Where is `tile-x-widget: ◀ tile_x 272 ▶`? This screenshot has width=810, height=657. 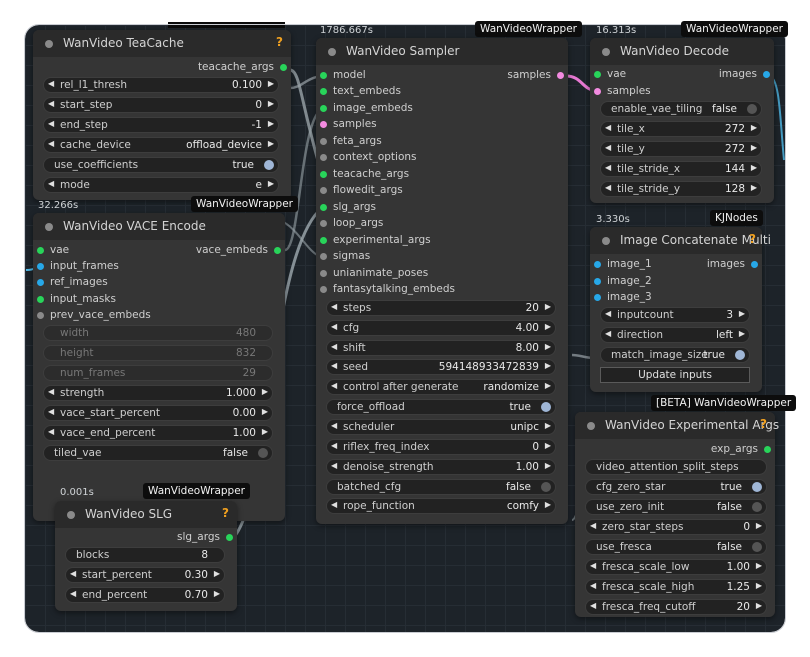 tile-x-widget: ◀ tile_x 272 ▶ is located at coordinates (681, 129).